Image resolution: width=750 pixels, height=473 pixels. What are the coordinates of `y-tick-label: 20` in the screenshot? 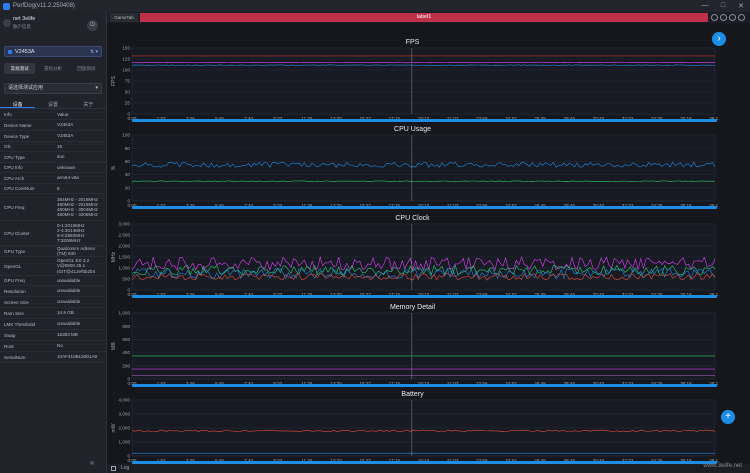 It's located at (128, 187).